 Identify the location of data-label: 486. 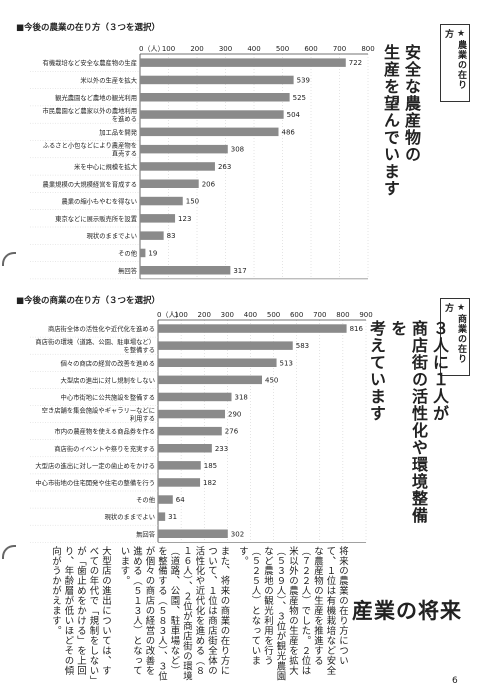
(289, 132).